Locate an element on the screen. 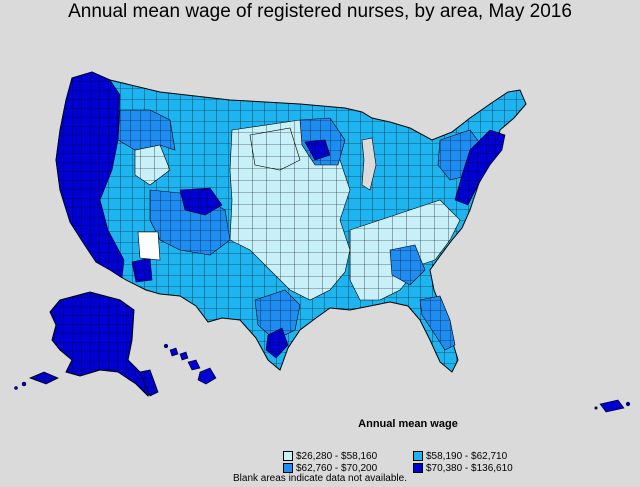  region-blue-southeast is located at coordinates (407, 265).